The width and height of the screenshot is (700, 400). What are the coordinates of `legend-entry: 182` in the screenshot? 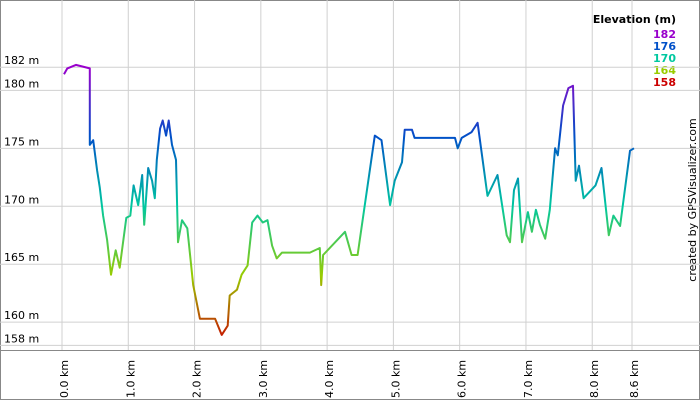 It's located at (664, 34).